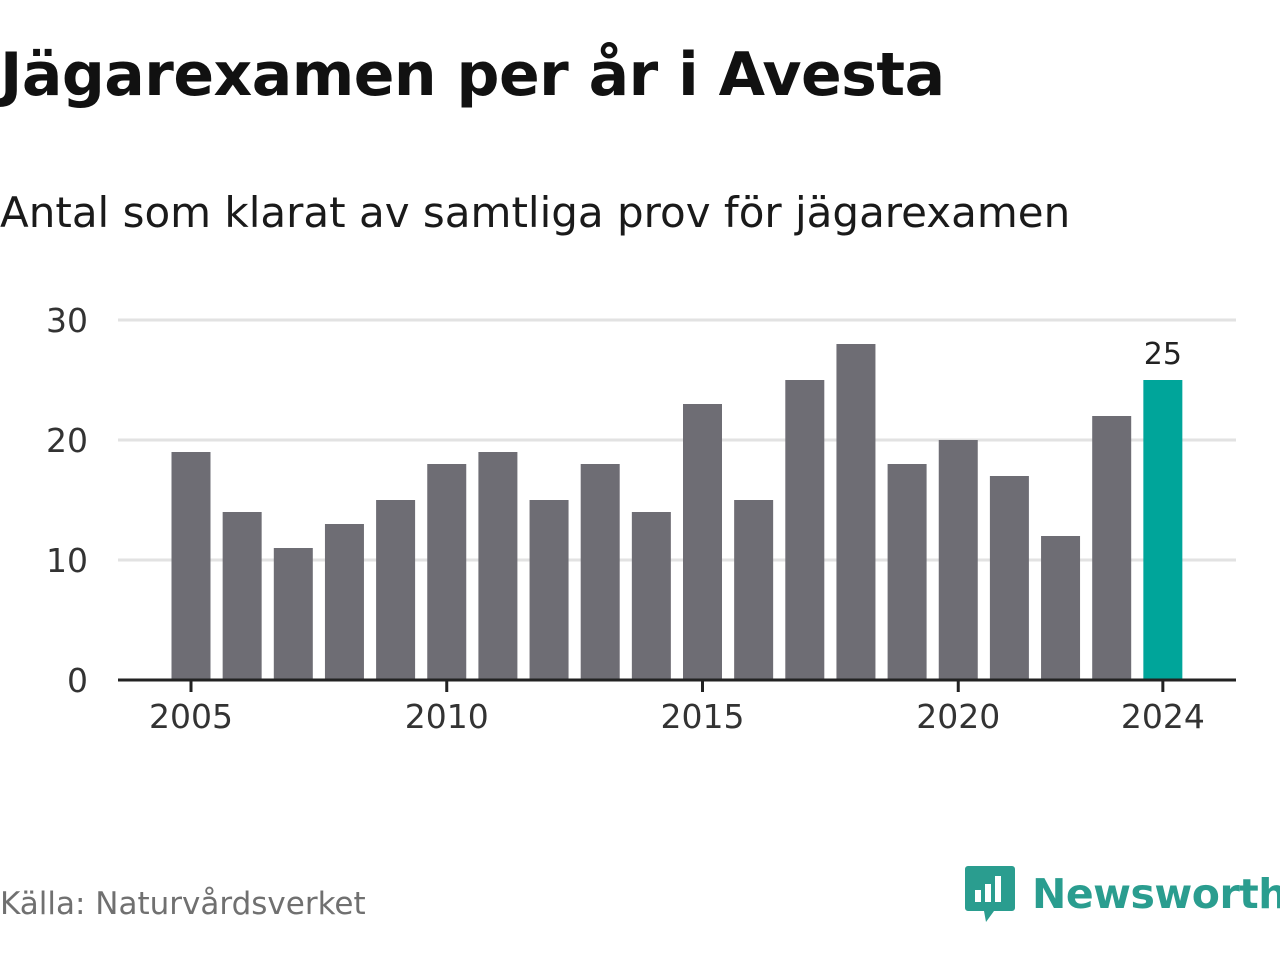 Image resolution: width=1280 pixels, height=960 pixels. Describe the element at coordinates (856, 512) in the screenshot. I see `bar-2018` at that location.